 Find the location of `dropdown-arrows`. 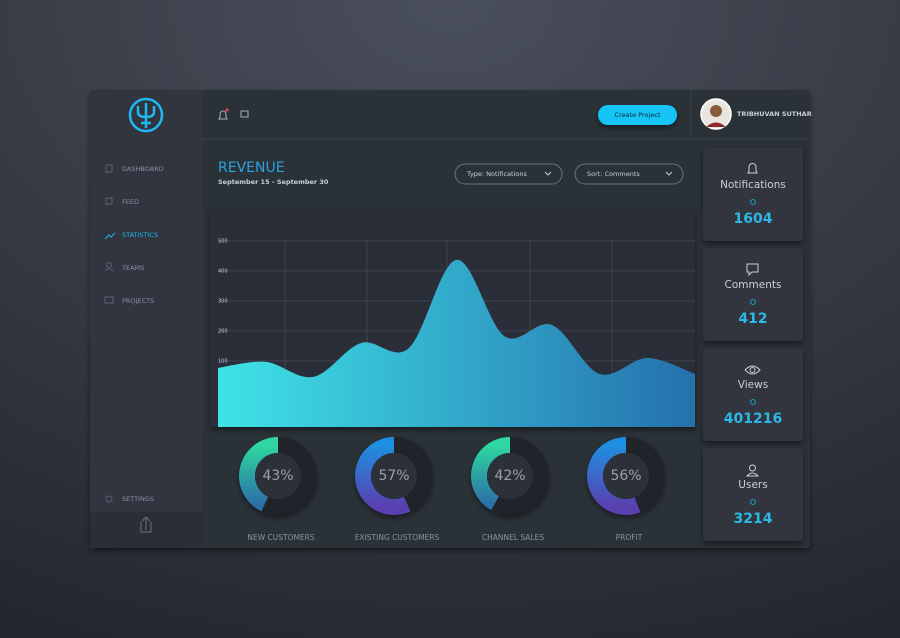

dropdown-arrows is located at coordinates (608, 173).